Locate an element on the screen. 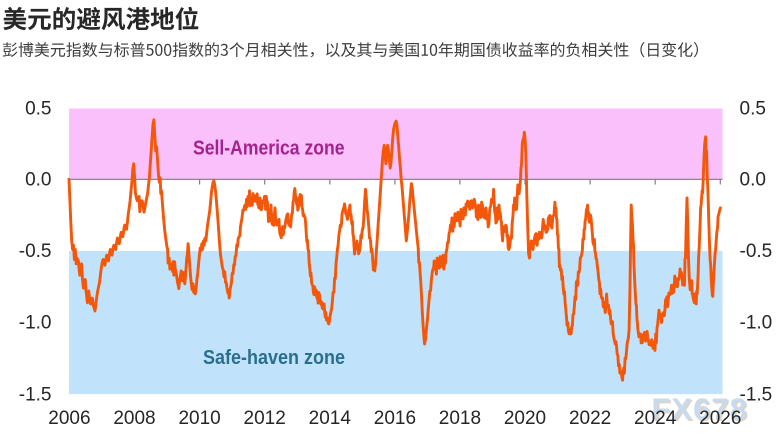  svg-text: 2020 is located at coordinates (525, 418).